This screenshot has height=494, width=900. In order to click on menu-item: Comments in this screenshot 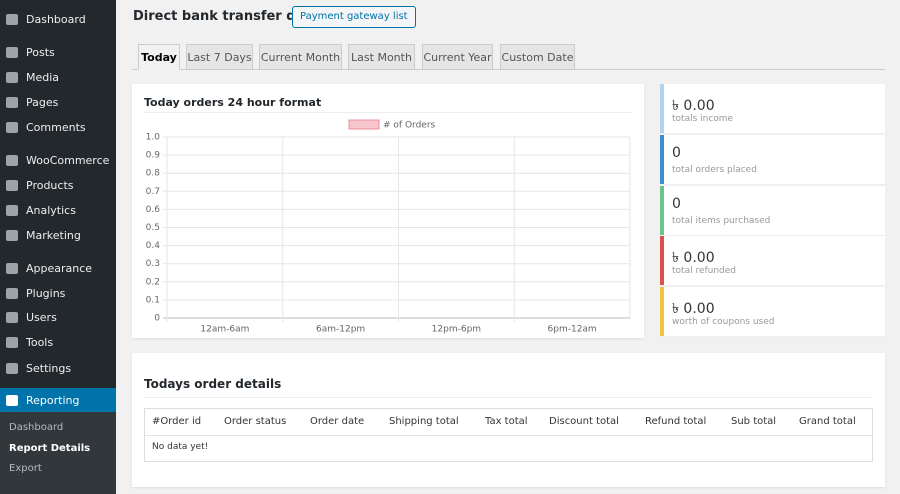, I will do `click(58, 127)`.